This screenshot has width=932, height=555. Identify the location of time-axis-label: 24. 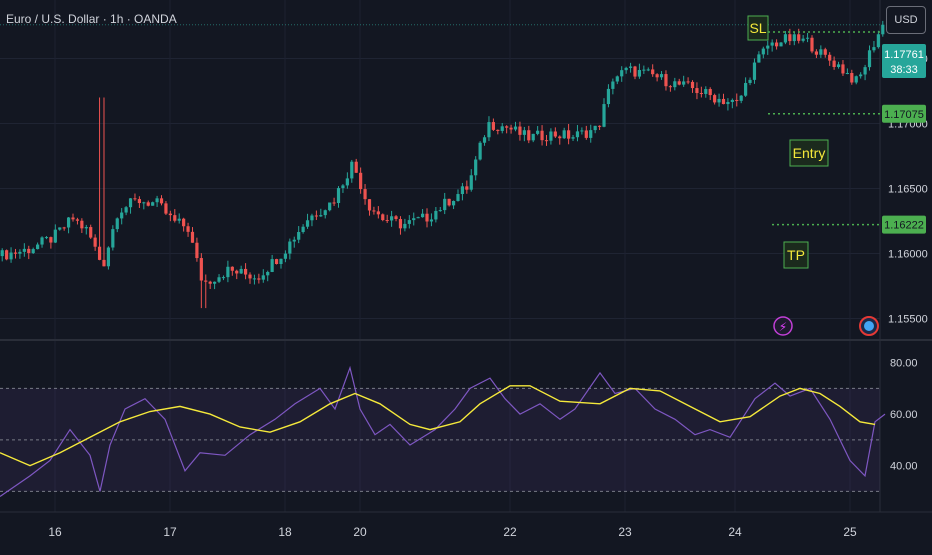
(735, 532).